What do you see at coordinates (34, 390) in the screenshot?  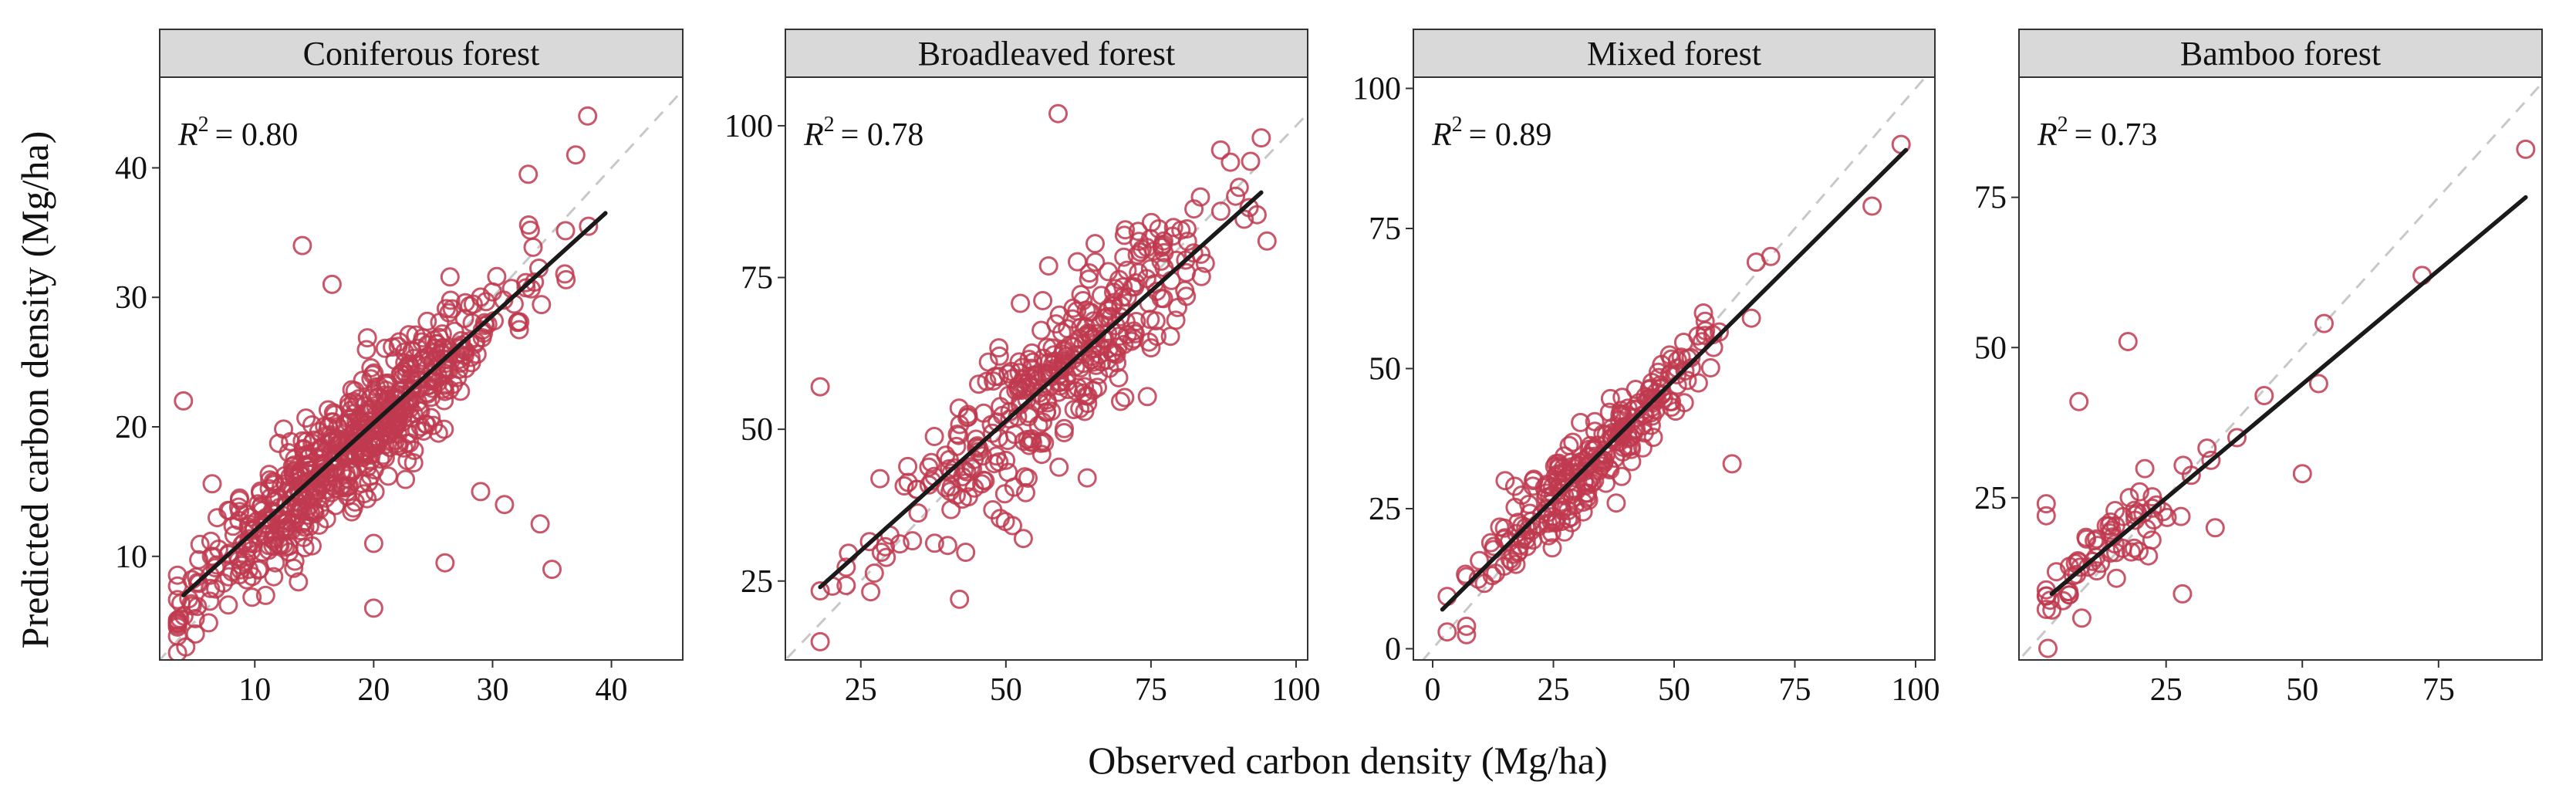 I see `y-axis-title: Predicted carbon density (Mg/ha)` at bounding box center [34, 390].